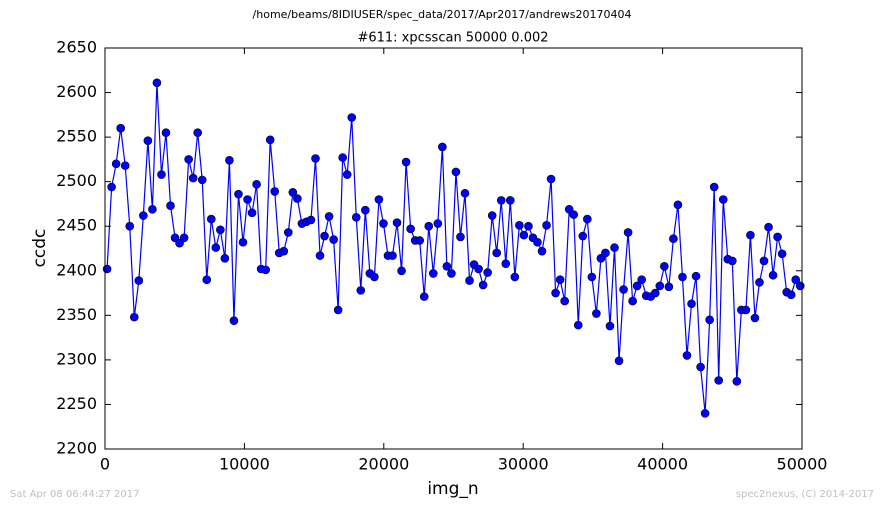 This screenshot has height=509, width=884. I want to click on y-tick-label: 2500, so click(76, 180).